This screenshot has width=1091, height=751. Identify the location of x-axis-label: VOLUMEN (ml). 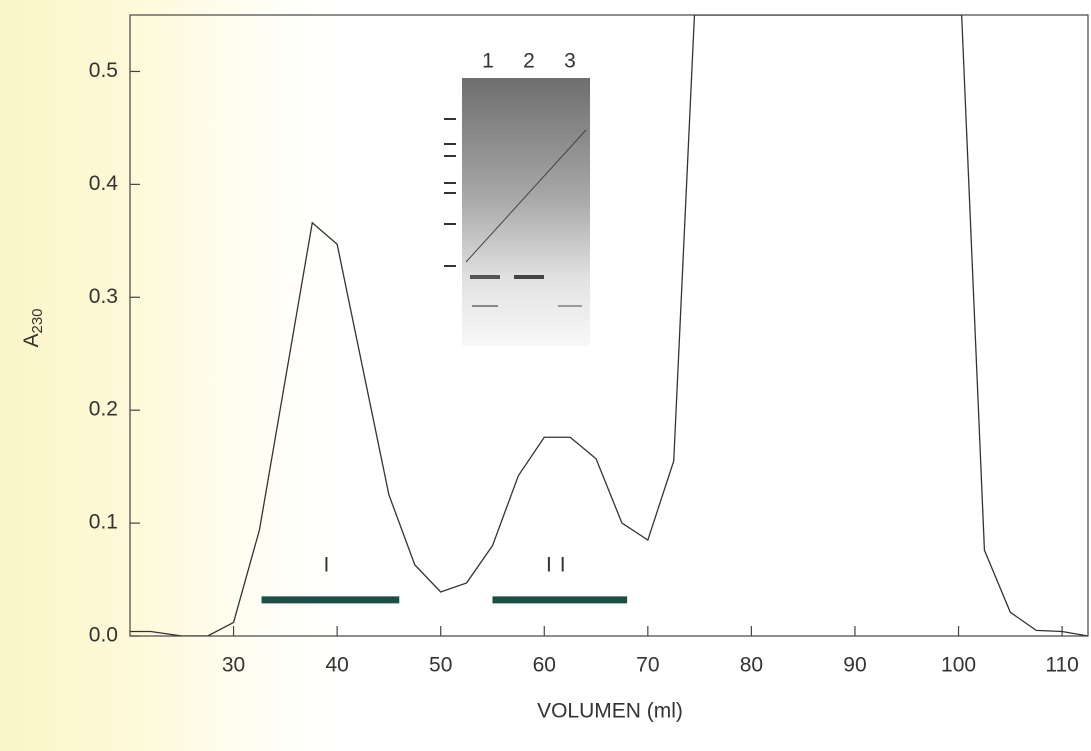
(610, 711).